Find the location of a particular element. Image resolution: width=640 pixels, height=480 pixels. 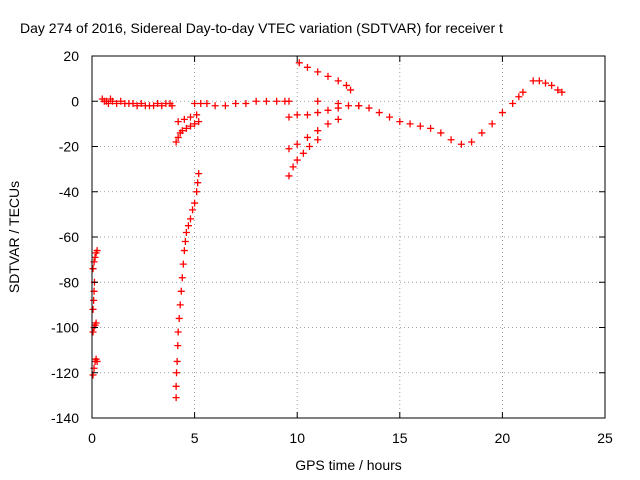

x-tick-label: 15 is located at coordinates (400, 438).